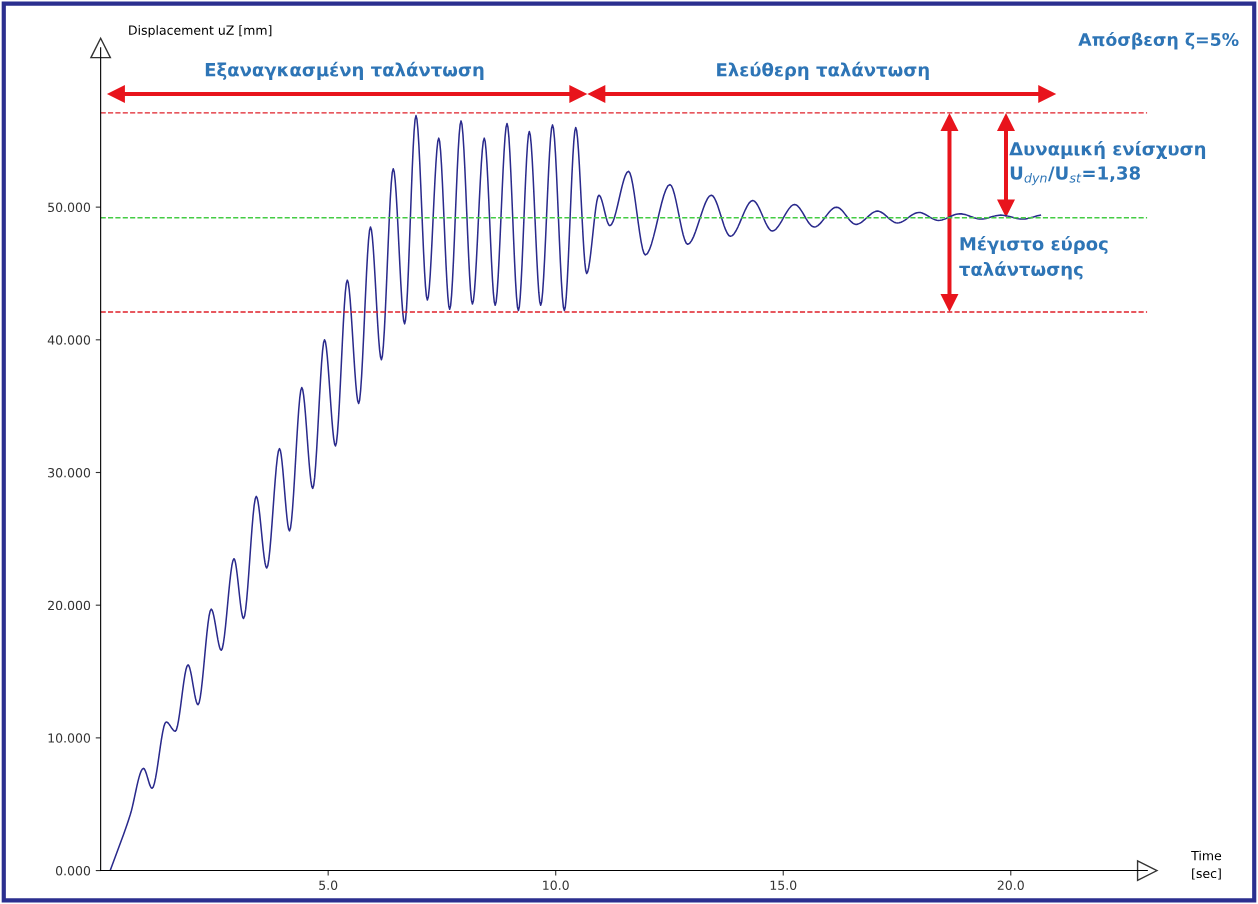  What do you see at coordinates (1010, 885) in the screenshot?
I see `x-tick-label: 20.0` at bounding box center [1010, 885].